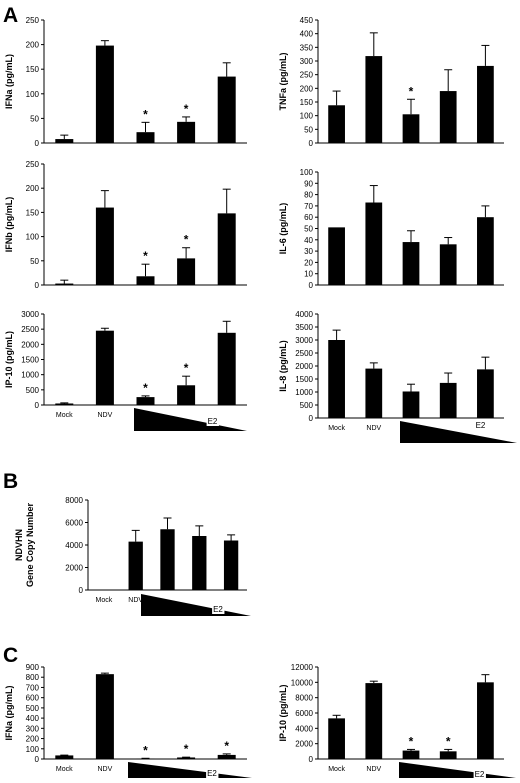 The width and height of the screenshot is (520, 783). Describe the element at coordinates (33, 718) in the screenshot. I see `y-tick-label: 400` at that location.